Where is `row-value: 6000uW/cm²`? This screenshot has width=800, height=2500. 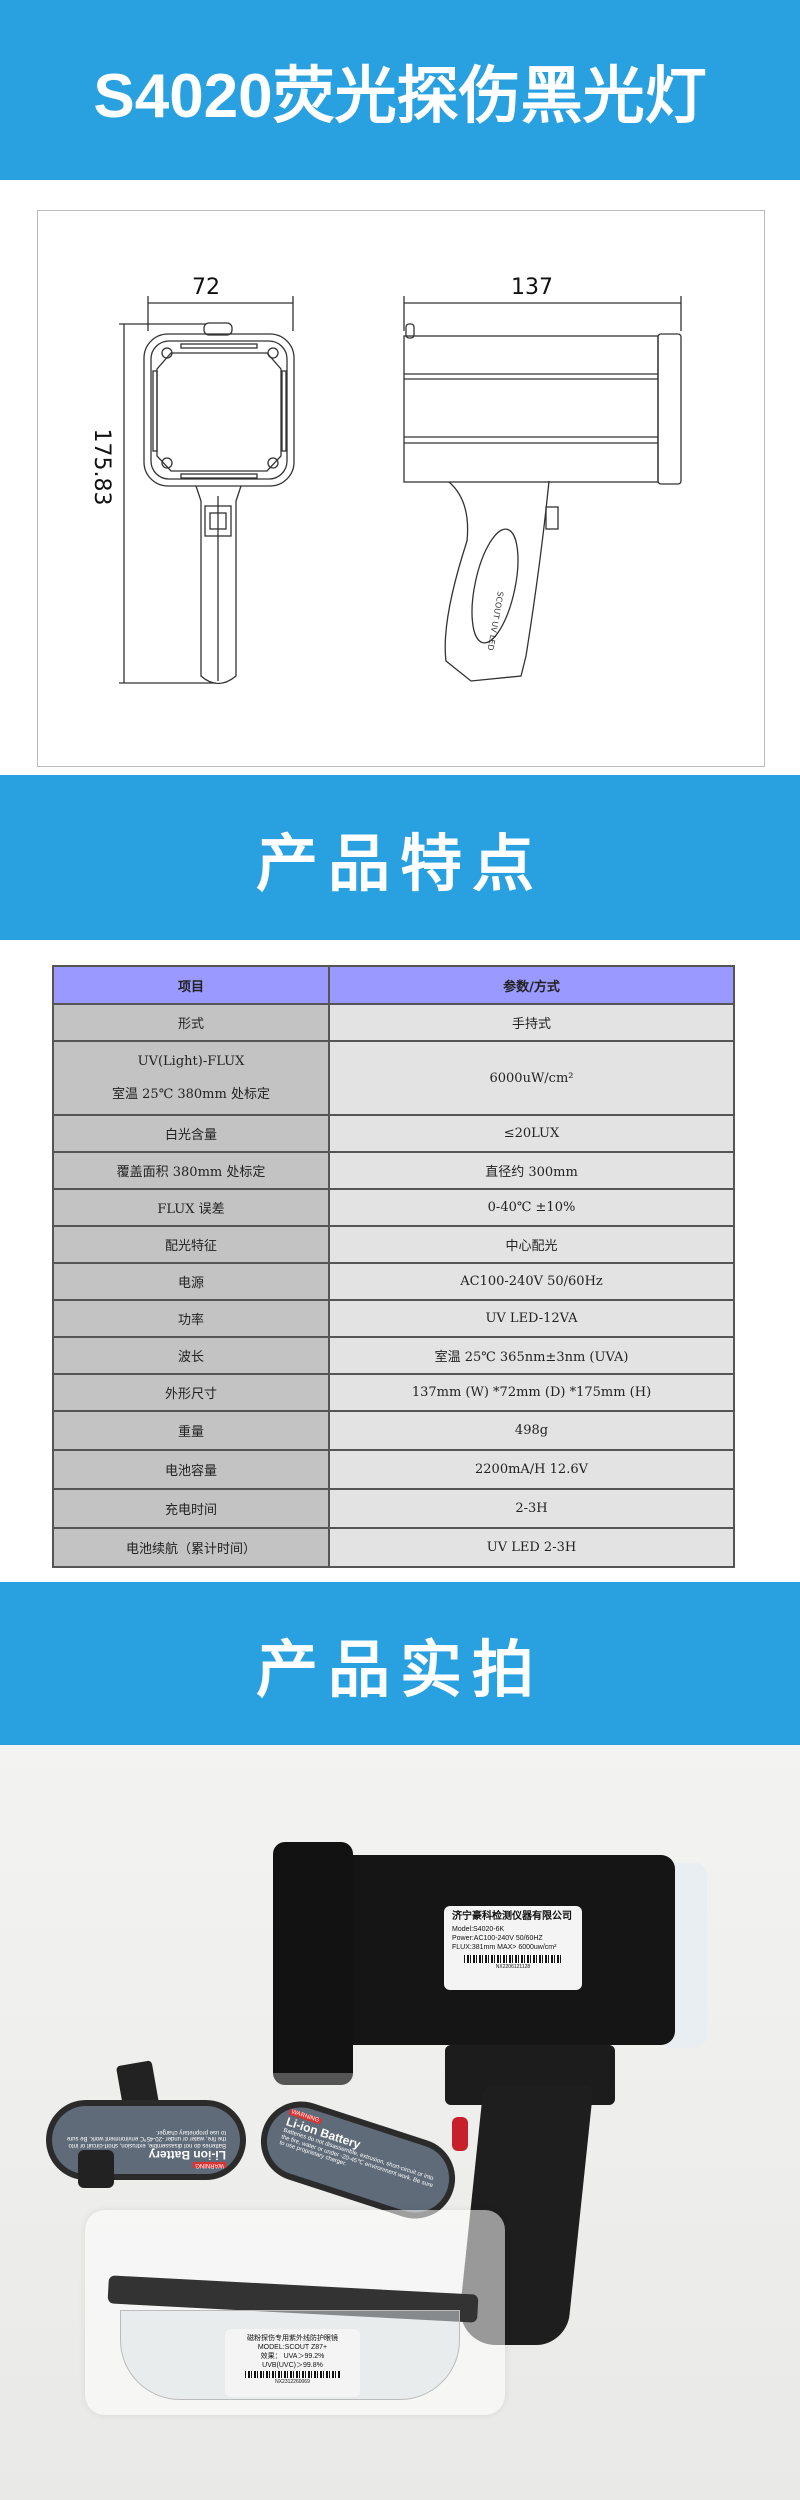
row-value: 6000uW/cm² is located at coordinates (531, 1078).